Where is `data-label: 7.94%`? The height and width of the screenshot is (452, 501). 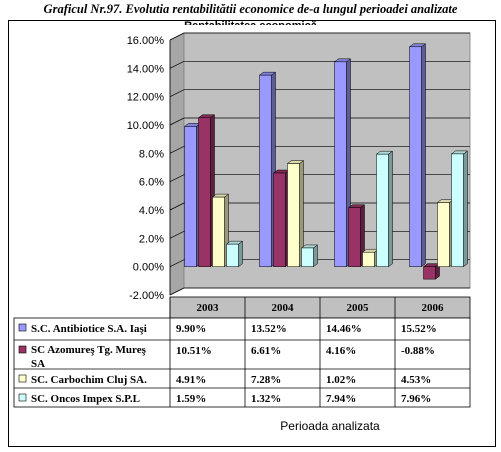
data-label: 7.94% is located at coordinates (341, 399).